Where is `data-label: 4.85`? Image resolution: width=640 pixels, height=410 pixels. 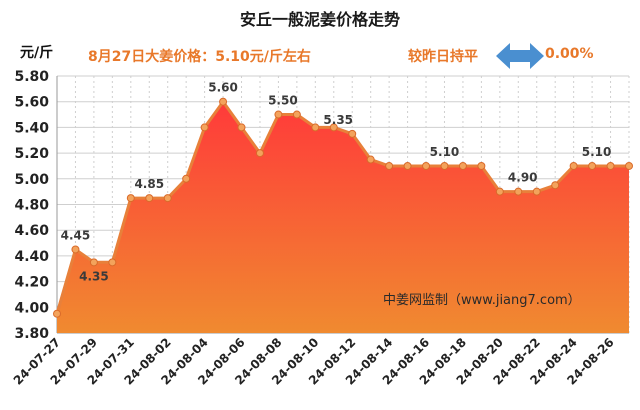 data-label: 4.85 is located at coordinates (149, 184).